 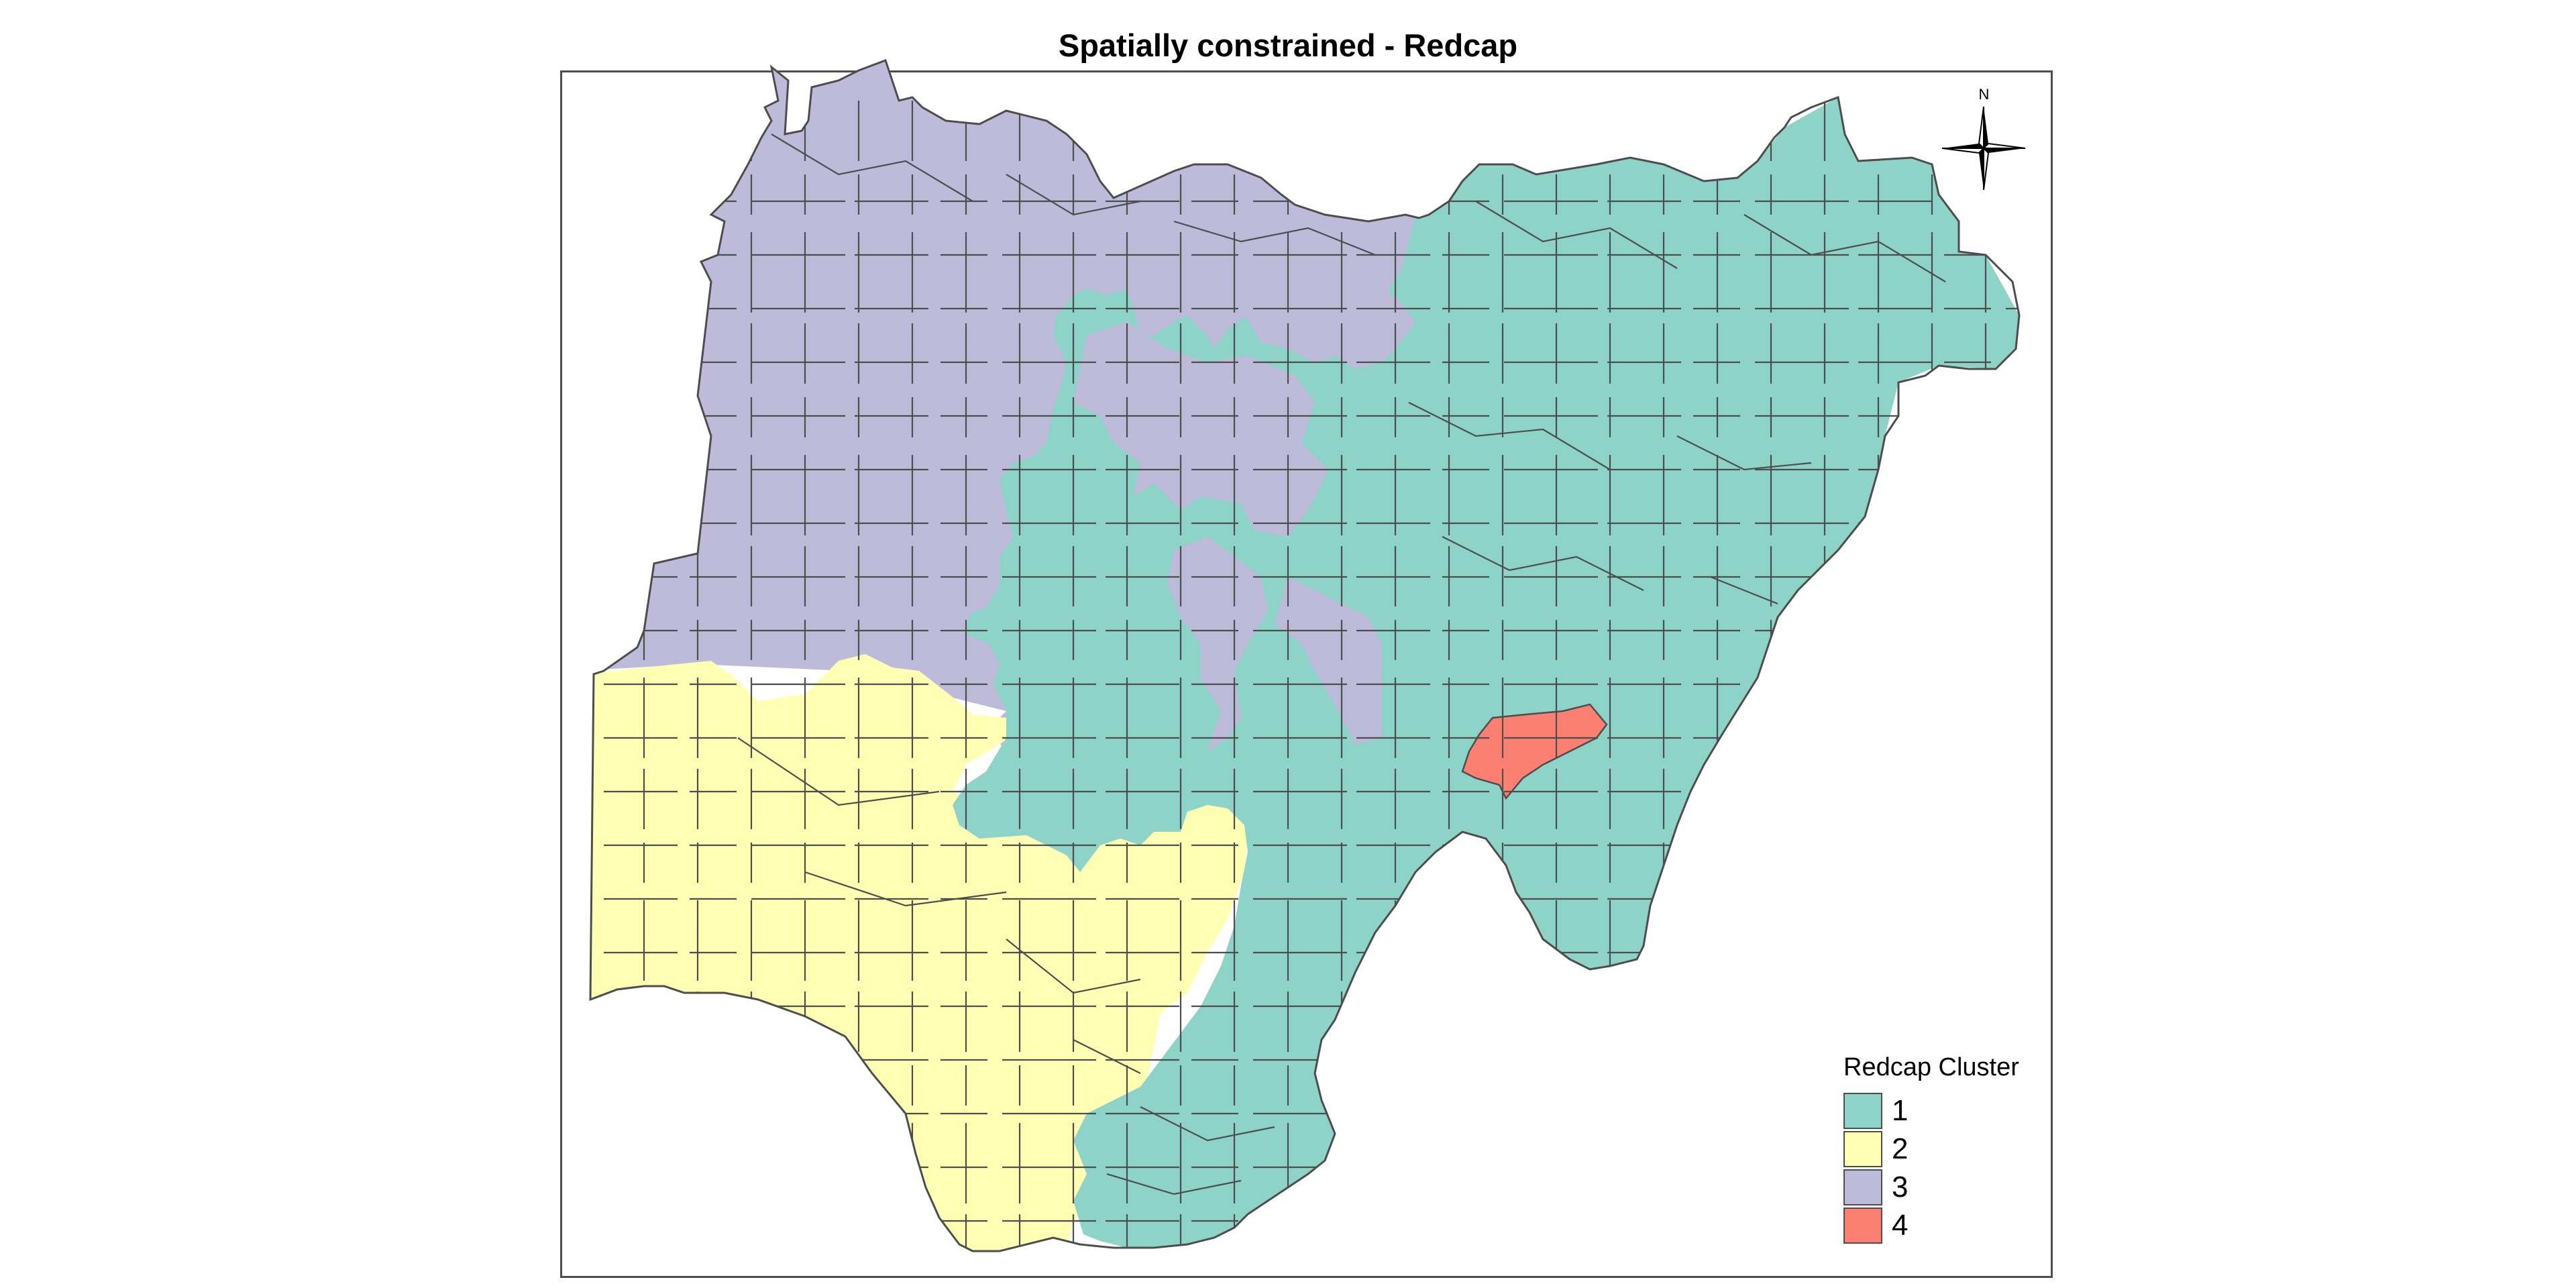 I want to click on legend: Redcap Cluster 1 2 3 4, so click(x=1937, y=1148).